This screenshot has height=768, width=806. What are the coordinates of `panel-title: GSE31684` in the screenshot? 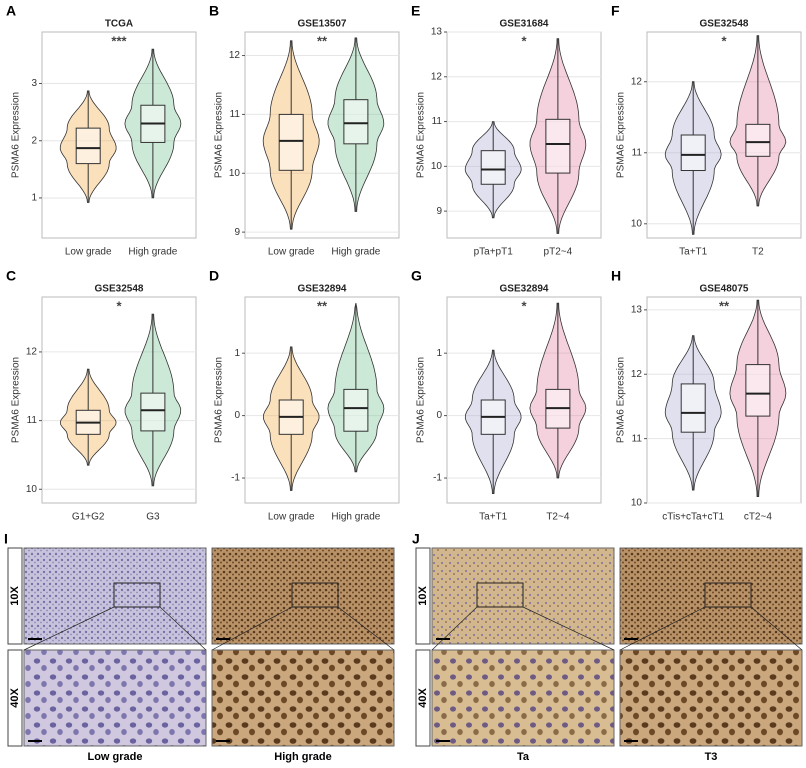 It's located at (524, 24).